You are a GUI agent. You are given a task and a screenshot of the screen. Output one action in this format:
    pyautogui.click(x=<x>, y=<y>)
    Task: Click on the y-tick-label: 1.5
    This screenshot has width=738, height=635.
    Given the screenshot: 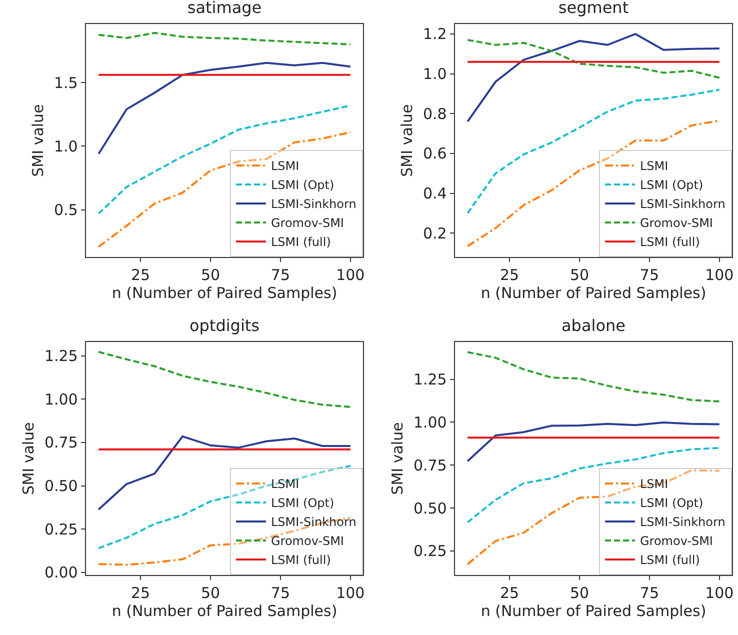 What is the action you would take?
    pyautogui.click(x=66, y=83)
    